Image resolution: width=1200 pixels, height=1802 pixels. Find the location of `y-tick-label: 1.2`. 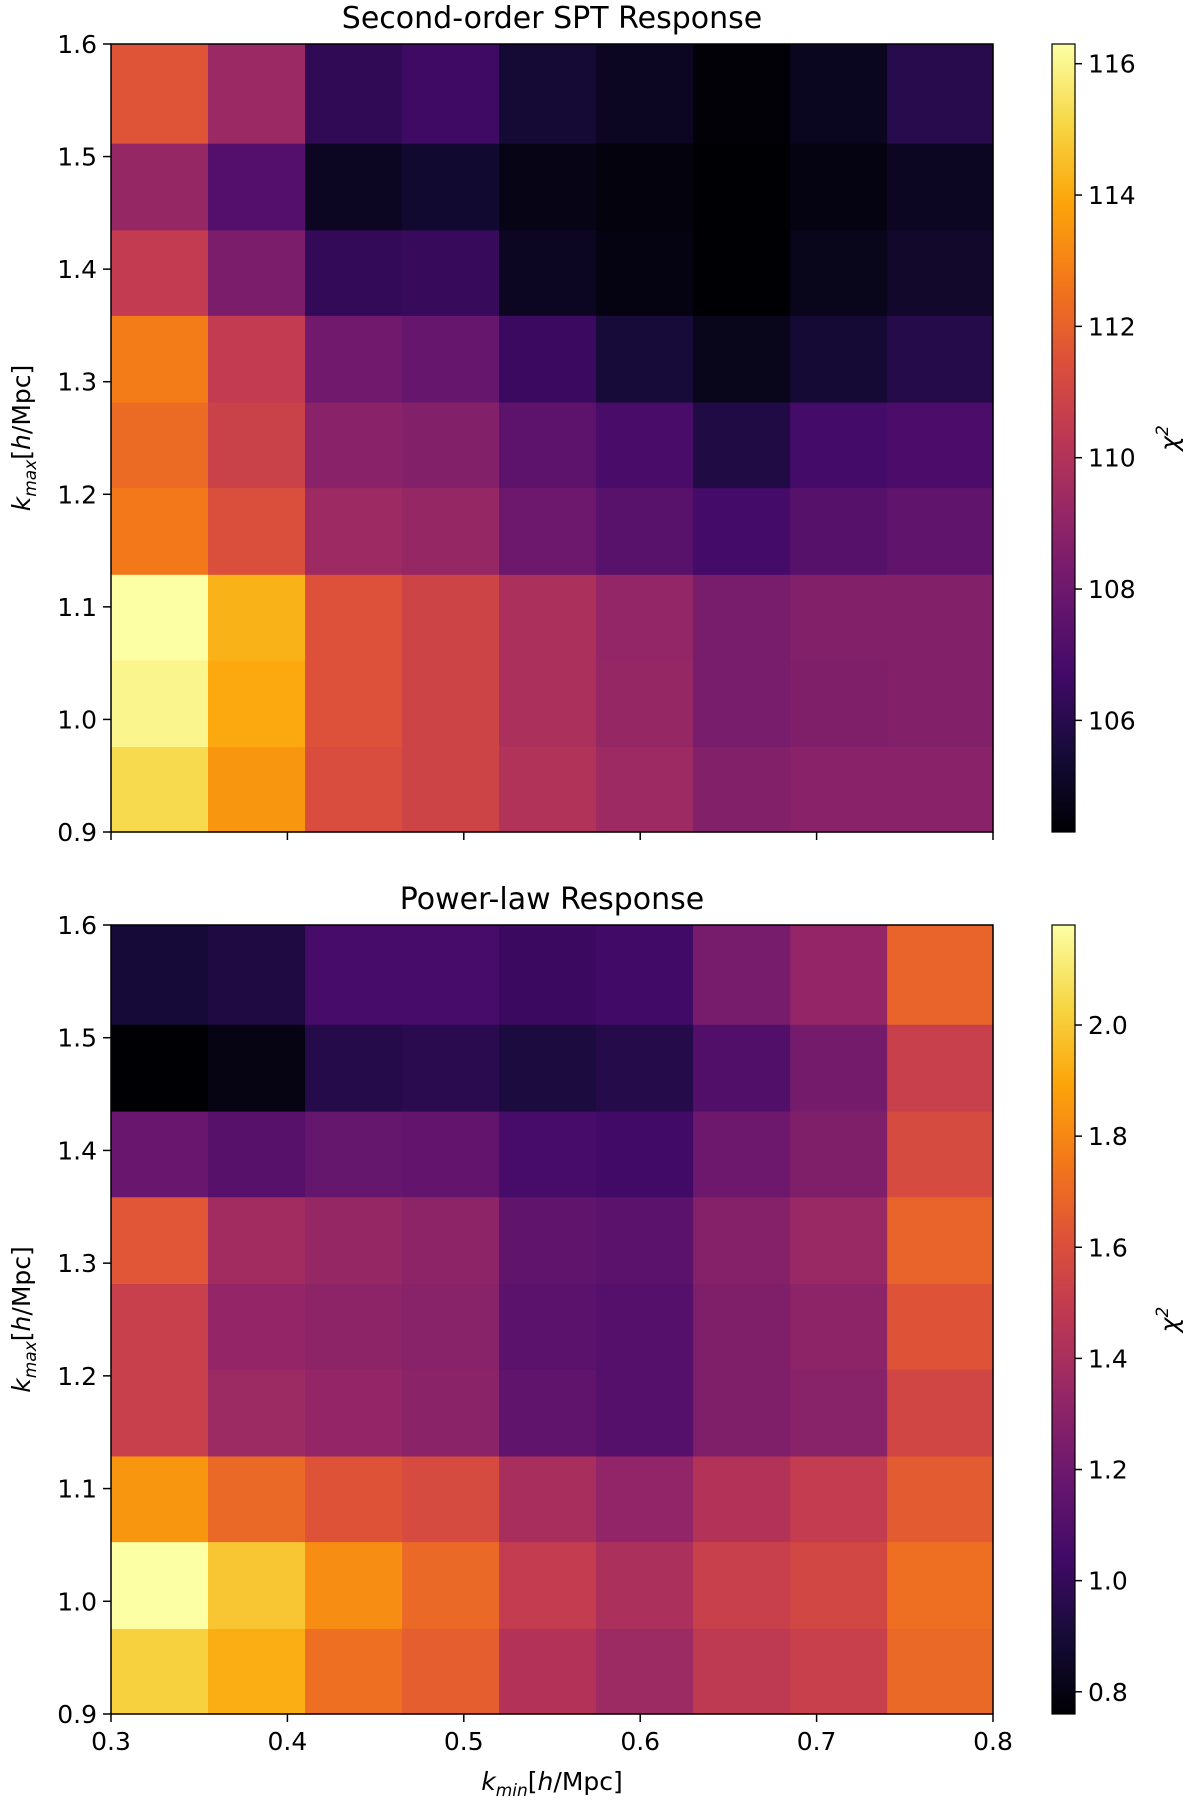

y-tick-label: 1.2 is located at coordinates (77, 1376).